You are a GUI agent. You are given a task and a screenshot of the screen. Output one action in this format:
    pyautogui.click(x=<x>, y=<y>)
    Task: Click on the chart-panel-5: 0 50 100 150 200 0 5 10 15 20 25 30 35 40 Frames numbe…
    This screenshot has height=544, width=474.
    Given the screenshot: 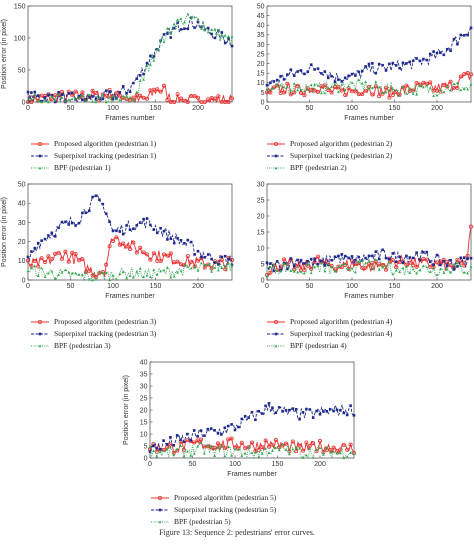 What is the action you would take?
    pyautogui.click(x=239, y=421)
    